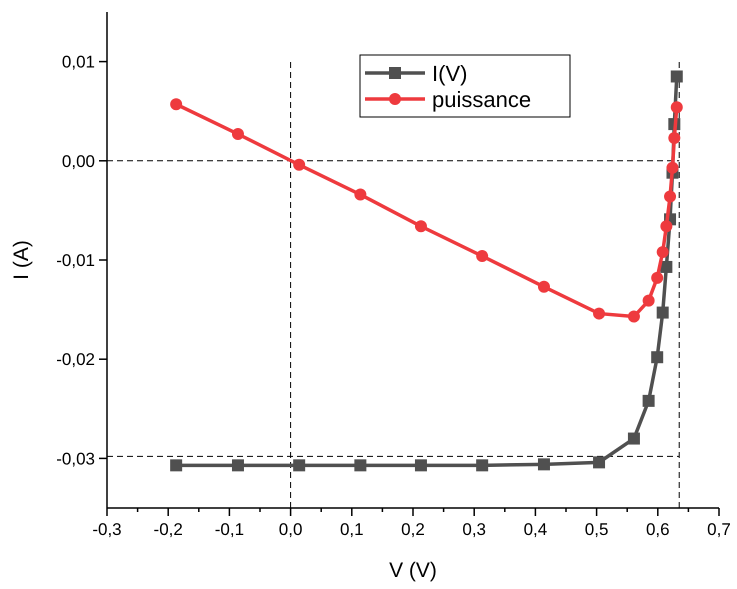 The width and height of the screenshot is (737, 589). I want to click on x-tick-label: 0,5, so click(596, 529).